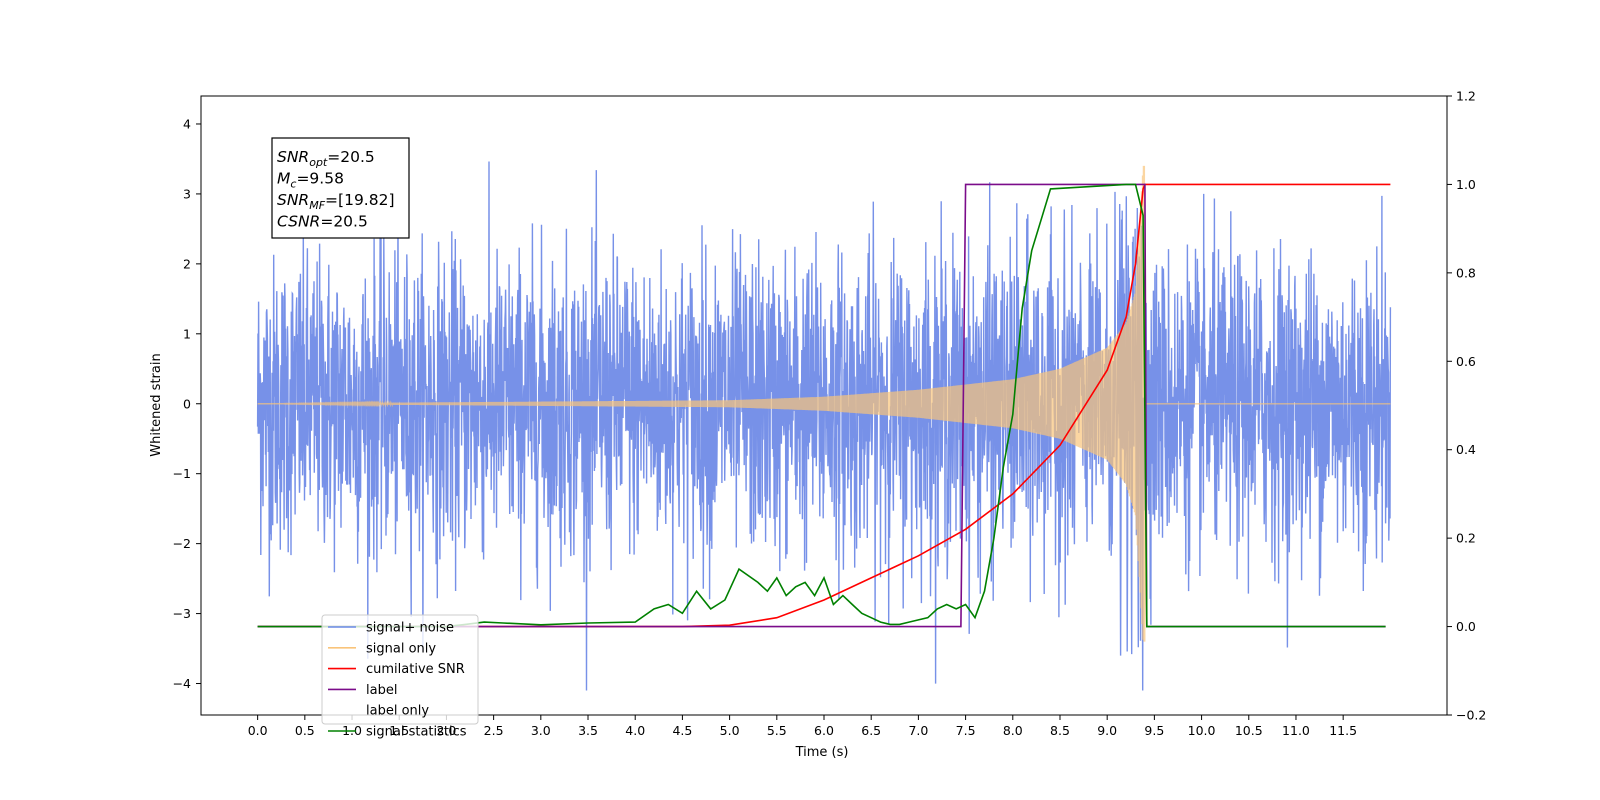 The width and height of the screenshot is (1600, 800). I want to click on x-tick-label: 6.0, so click(824, 730).